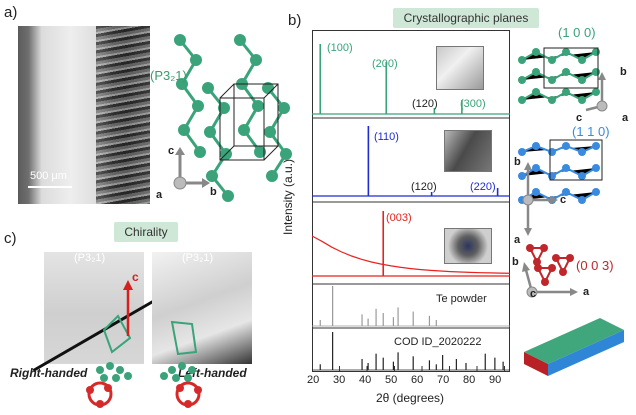 Image resolution: width=636 pixels, height=415 pixels. Describe the element at coordinates (517, 240) in the screenshot. I see `b2-axis-a: a` at that location.